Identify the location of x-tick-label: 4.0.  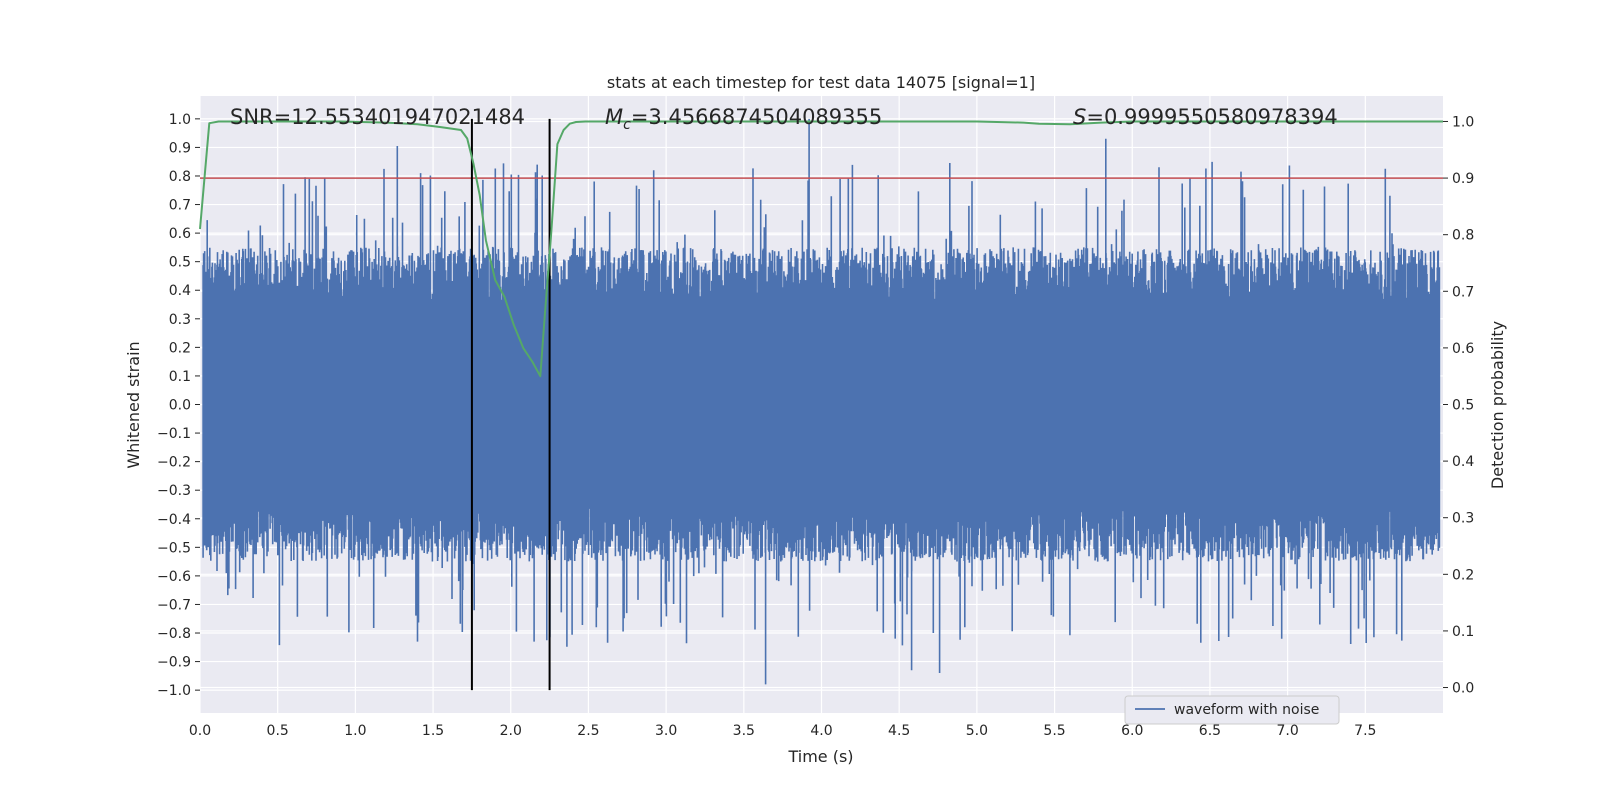
(821, 731).